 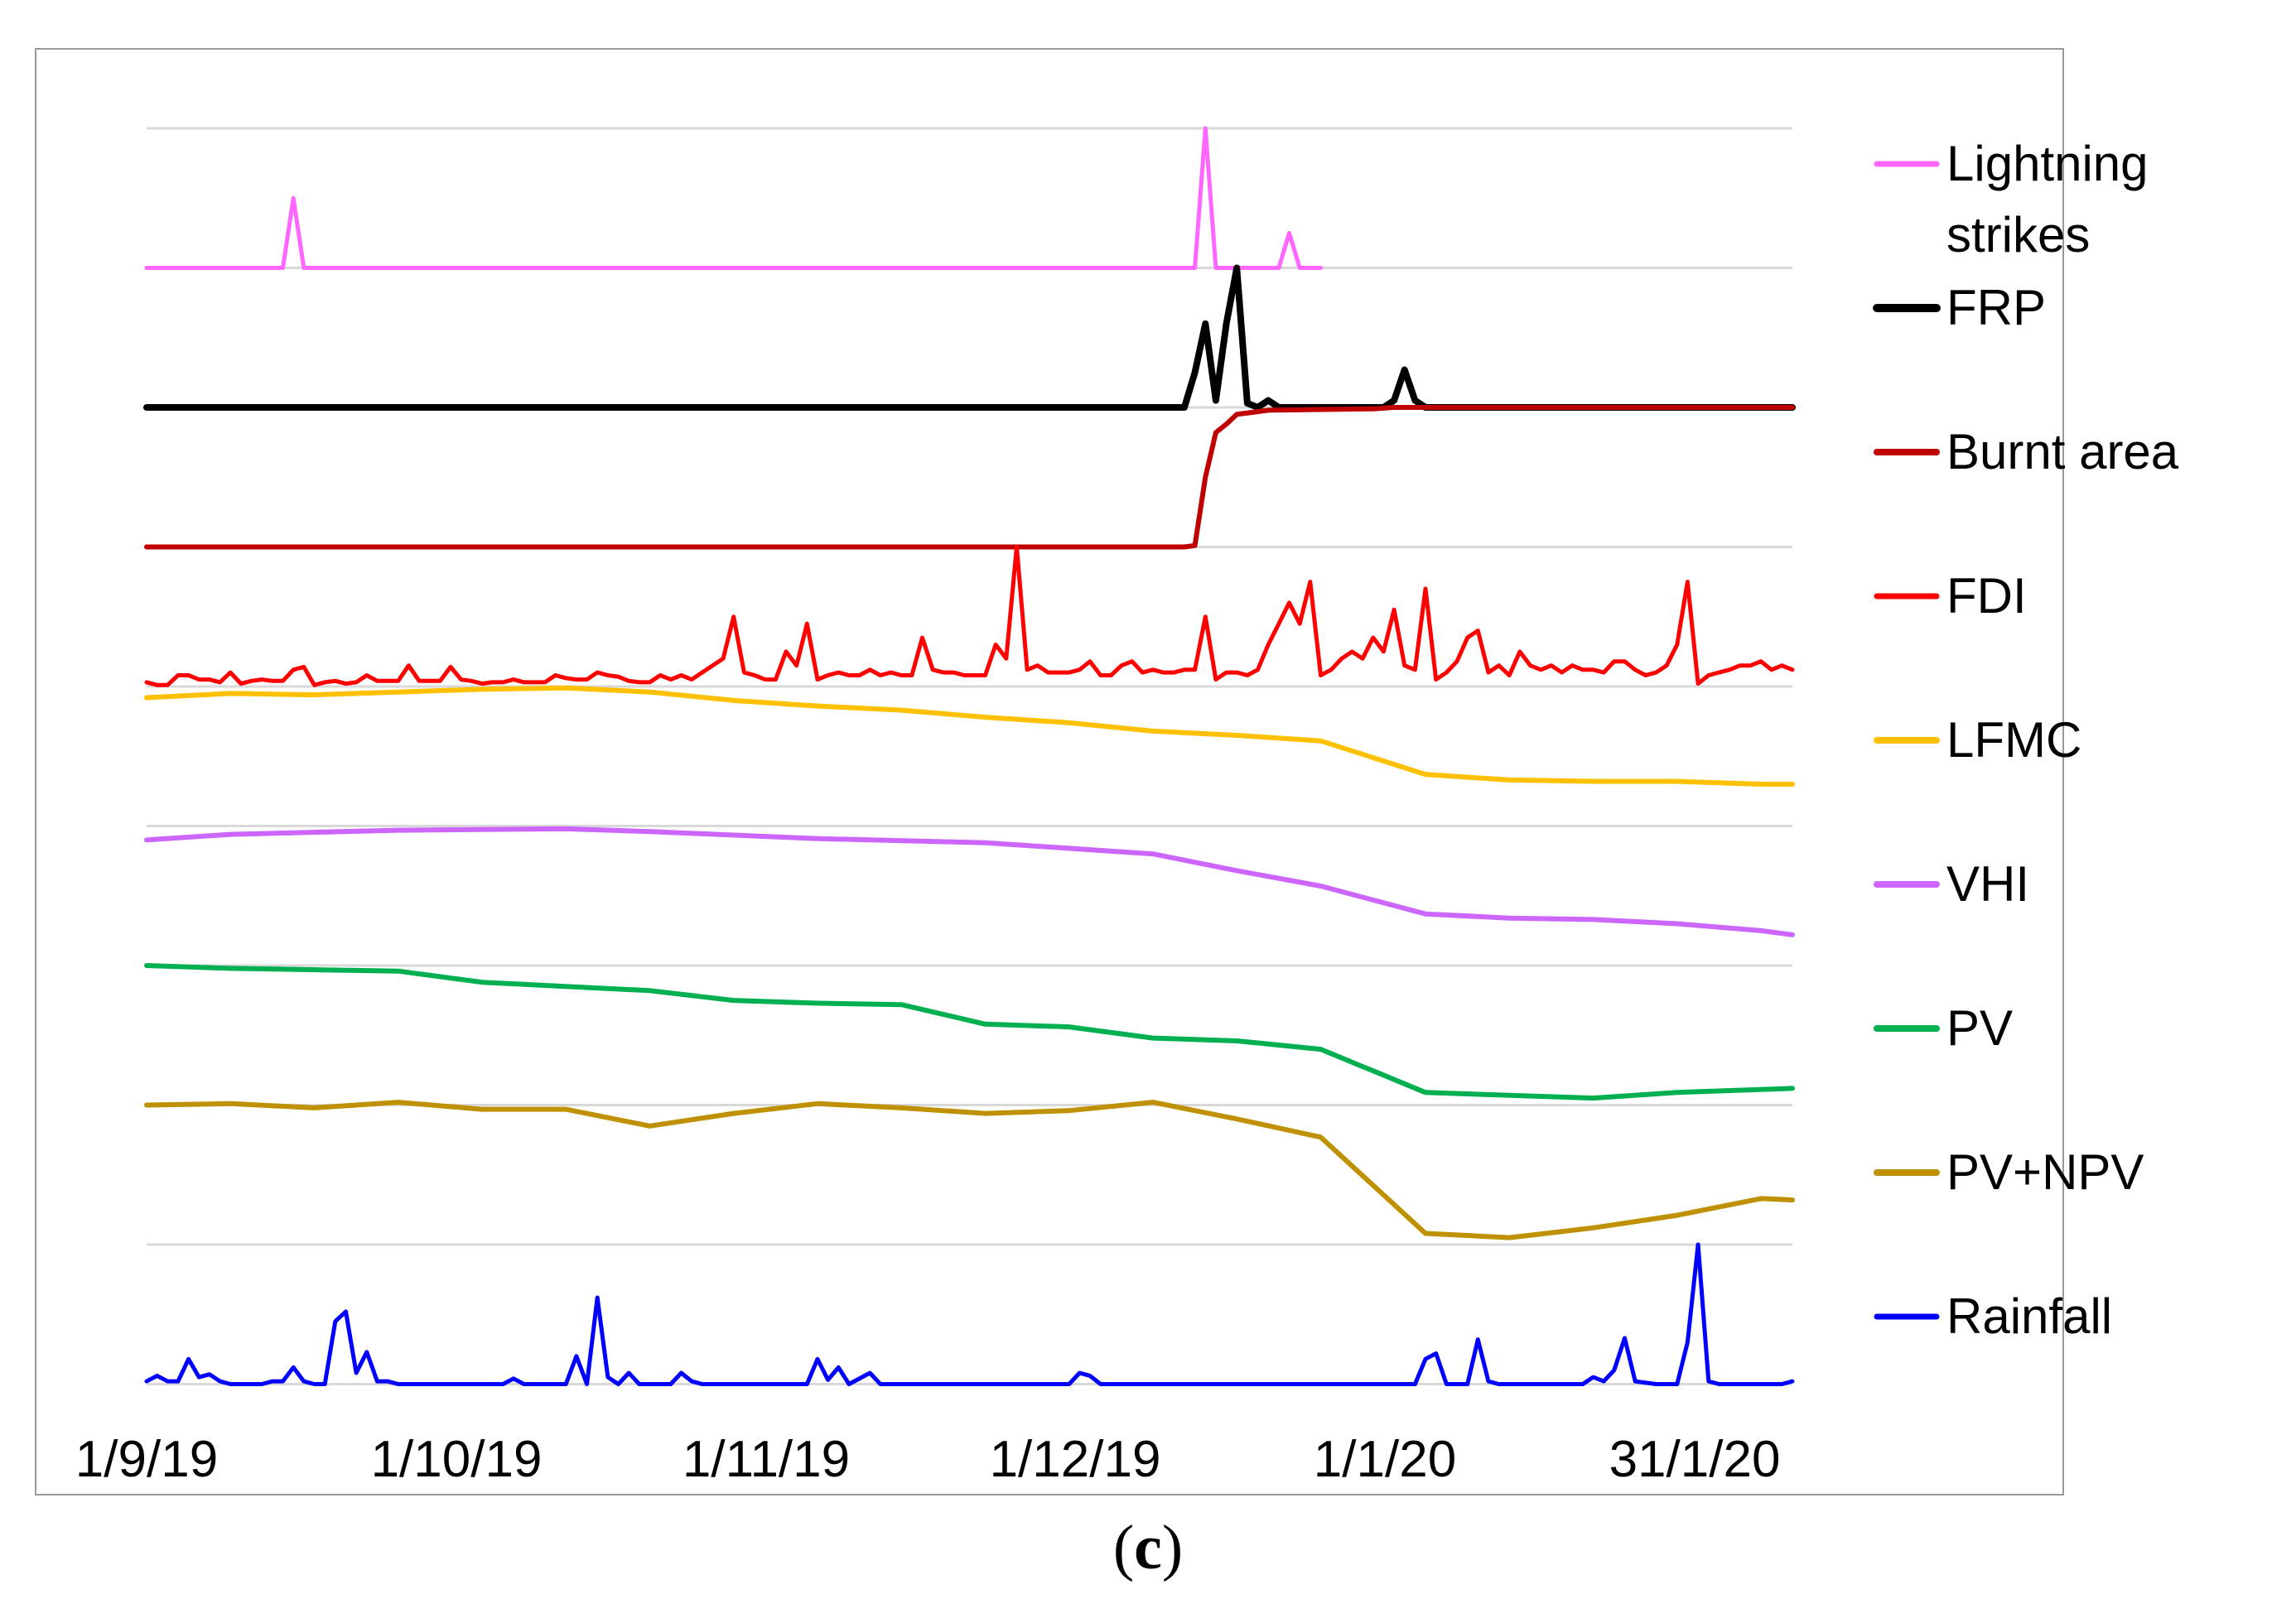 What do you see at coordinates (457, 1459) in the screenshot?
I see `x-tick-label: 1/10/19` at bounding box center [457, 1459].